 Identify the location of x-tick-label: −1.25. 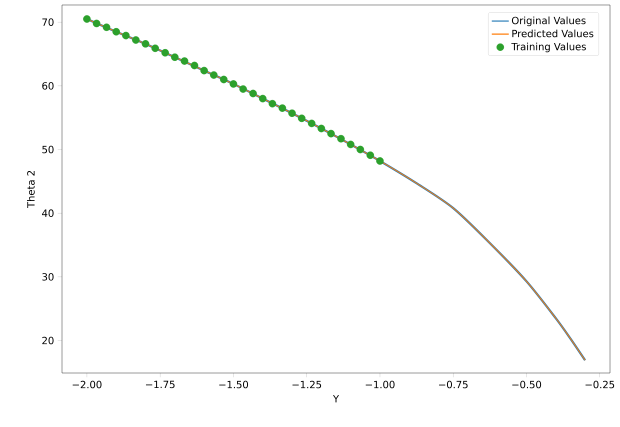
(307, 384).